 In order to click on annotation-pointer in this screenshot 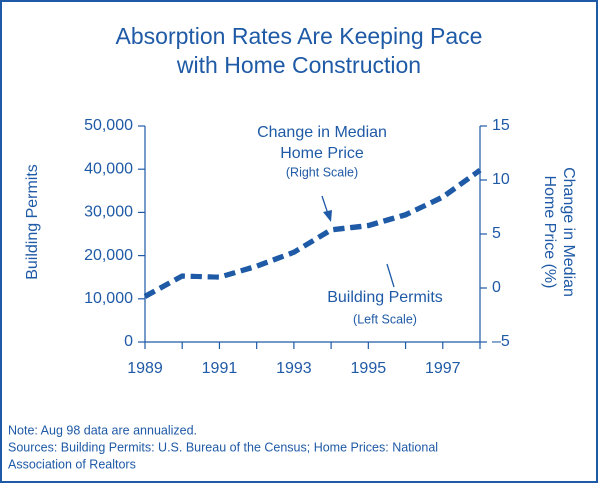, I will do `click(390, 275)`.